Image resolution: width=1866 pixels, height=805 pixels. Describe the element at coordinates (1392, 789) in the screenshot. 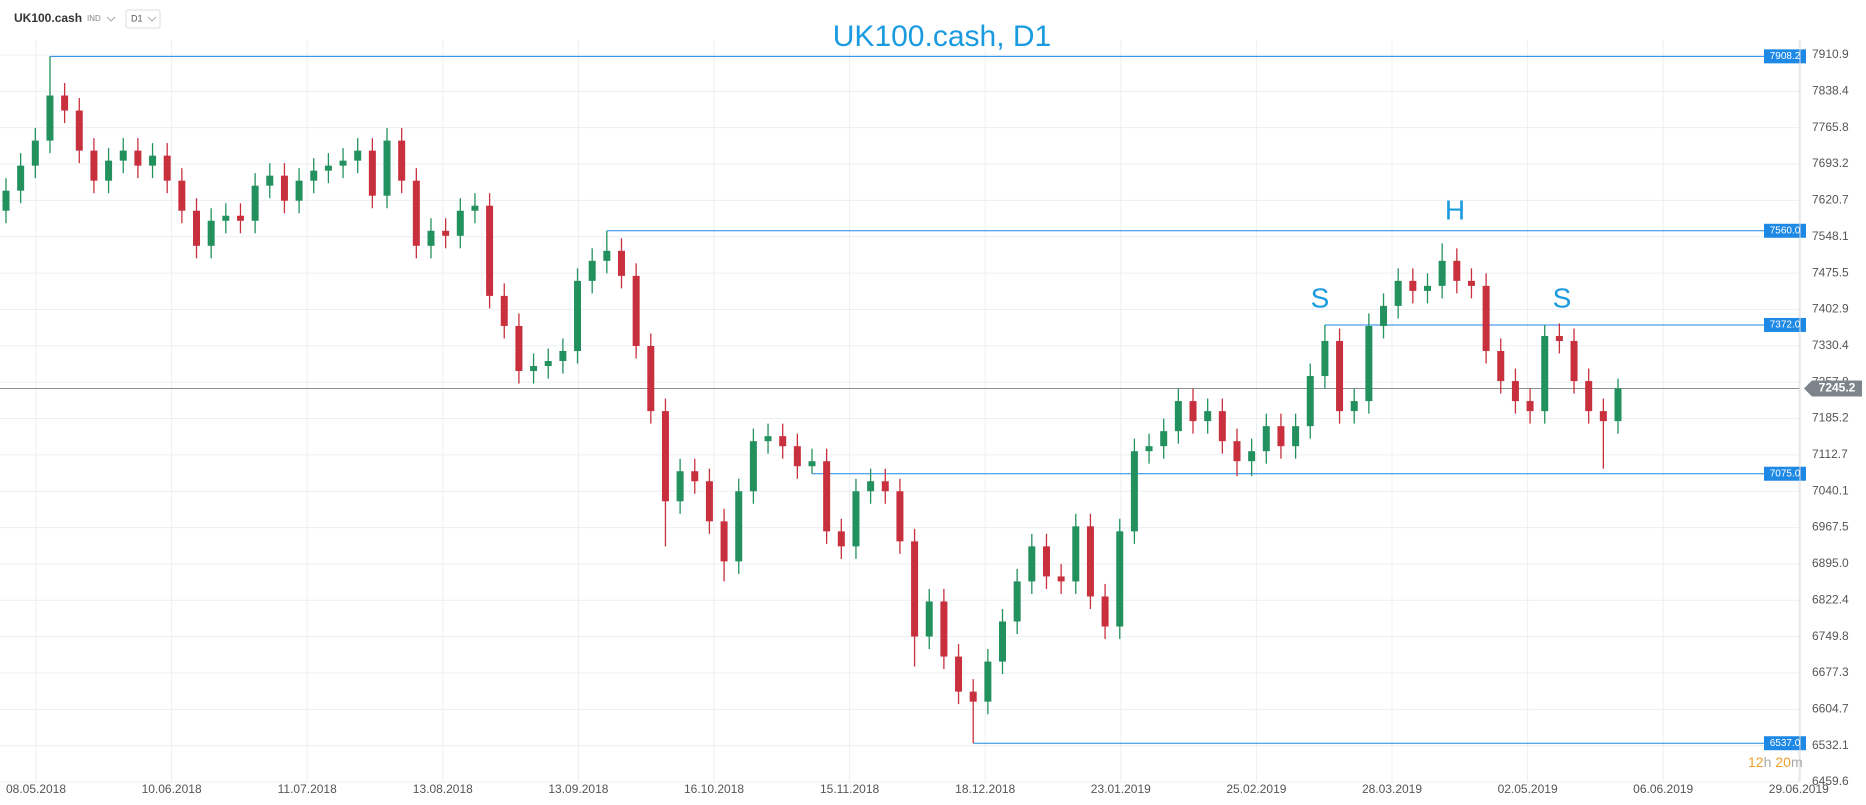

I see `x-tick-label: 28.03.2019` at that location.